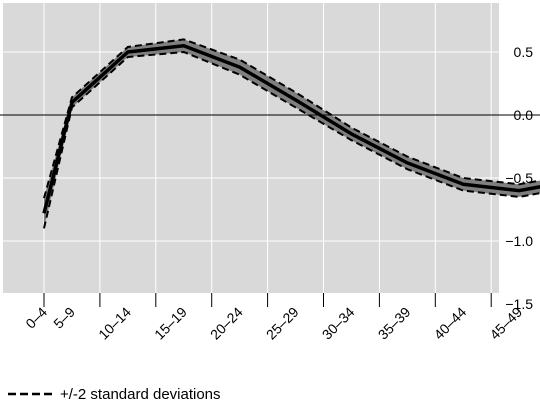  What do you see at coordinates (282, 323) in the screenshot?
I see `x-tick-label: 25–29` at bounding box center [282, 323].